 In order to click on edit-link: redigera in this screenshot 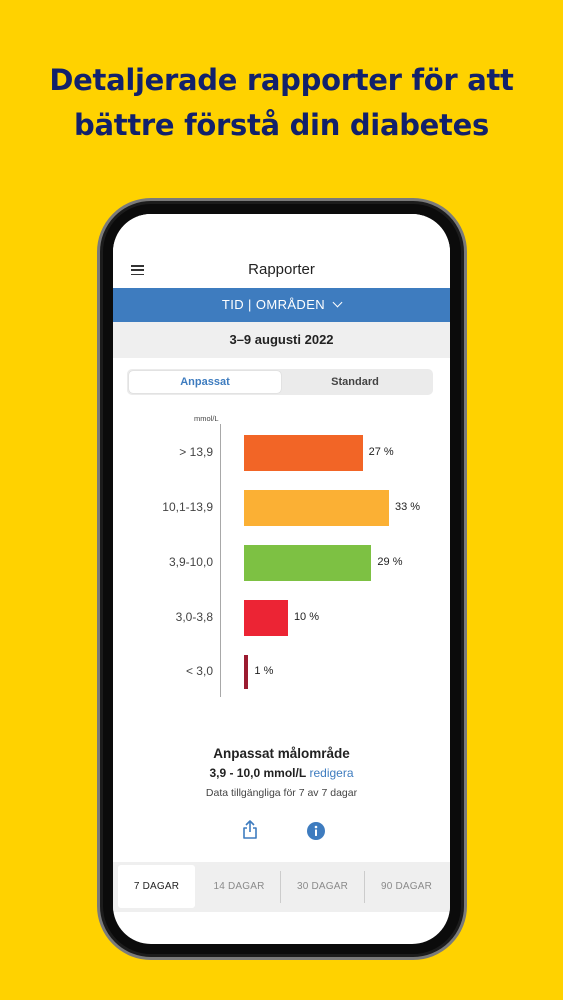, I will do `click(331, 773)`.